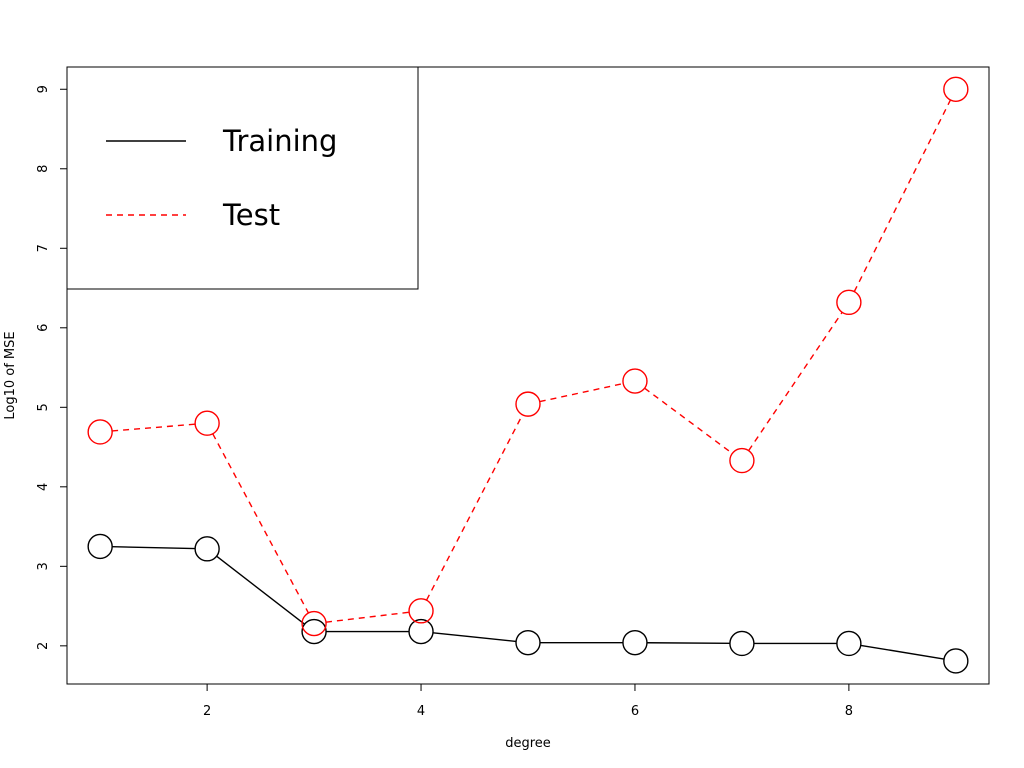 Image resolution: width=1024 pixels, height=768 pixels. I want to click on y-tick-label: 7, so click(43, 248).